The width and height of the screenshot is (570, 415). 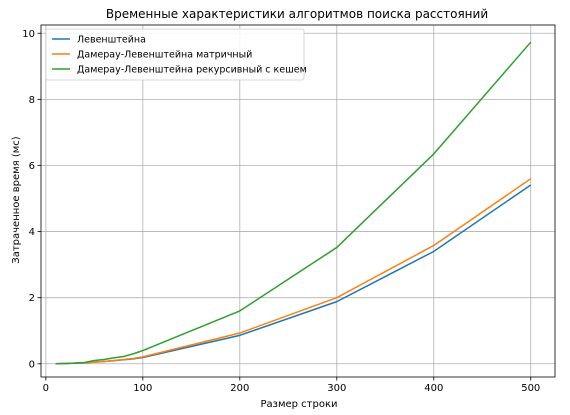 I want to click on x-tick-label: 0, so click(x=46, y=388).